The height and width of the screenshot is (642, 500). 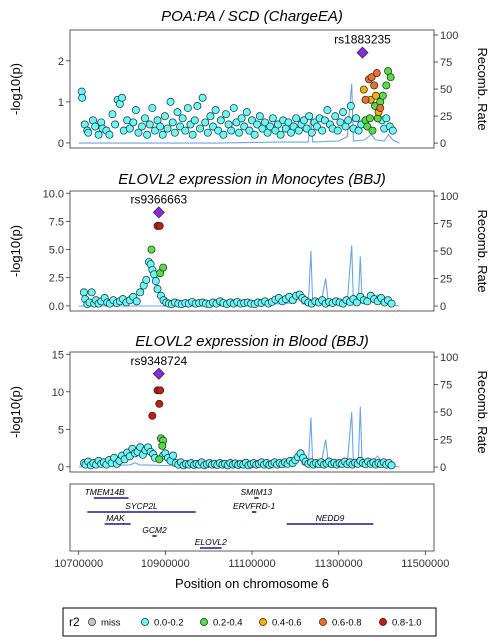 I want to click on y-tick-label: 10, so click(x=58, y=393).